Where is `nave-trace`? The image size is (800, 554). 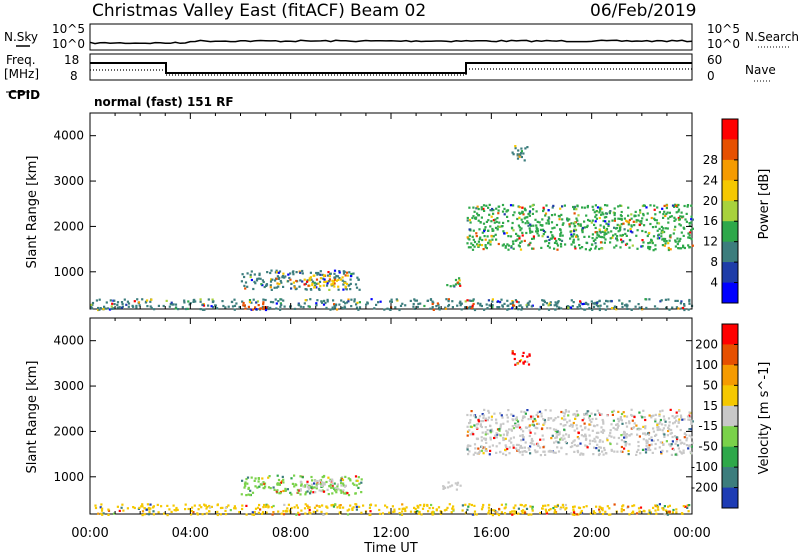
nave-trace is located at coordinates (391, 72).